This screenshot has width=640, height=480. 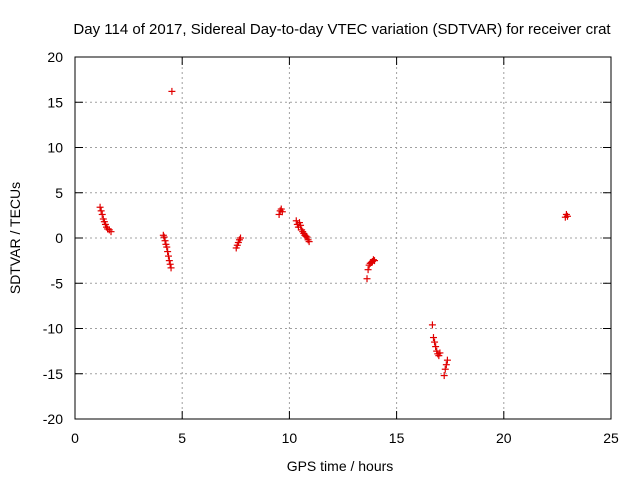 I want to click on y-tick-label: 15, so click(x=55, y=102).